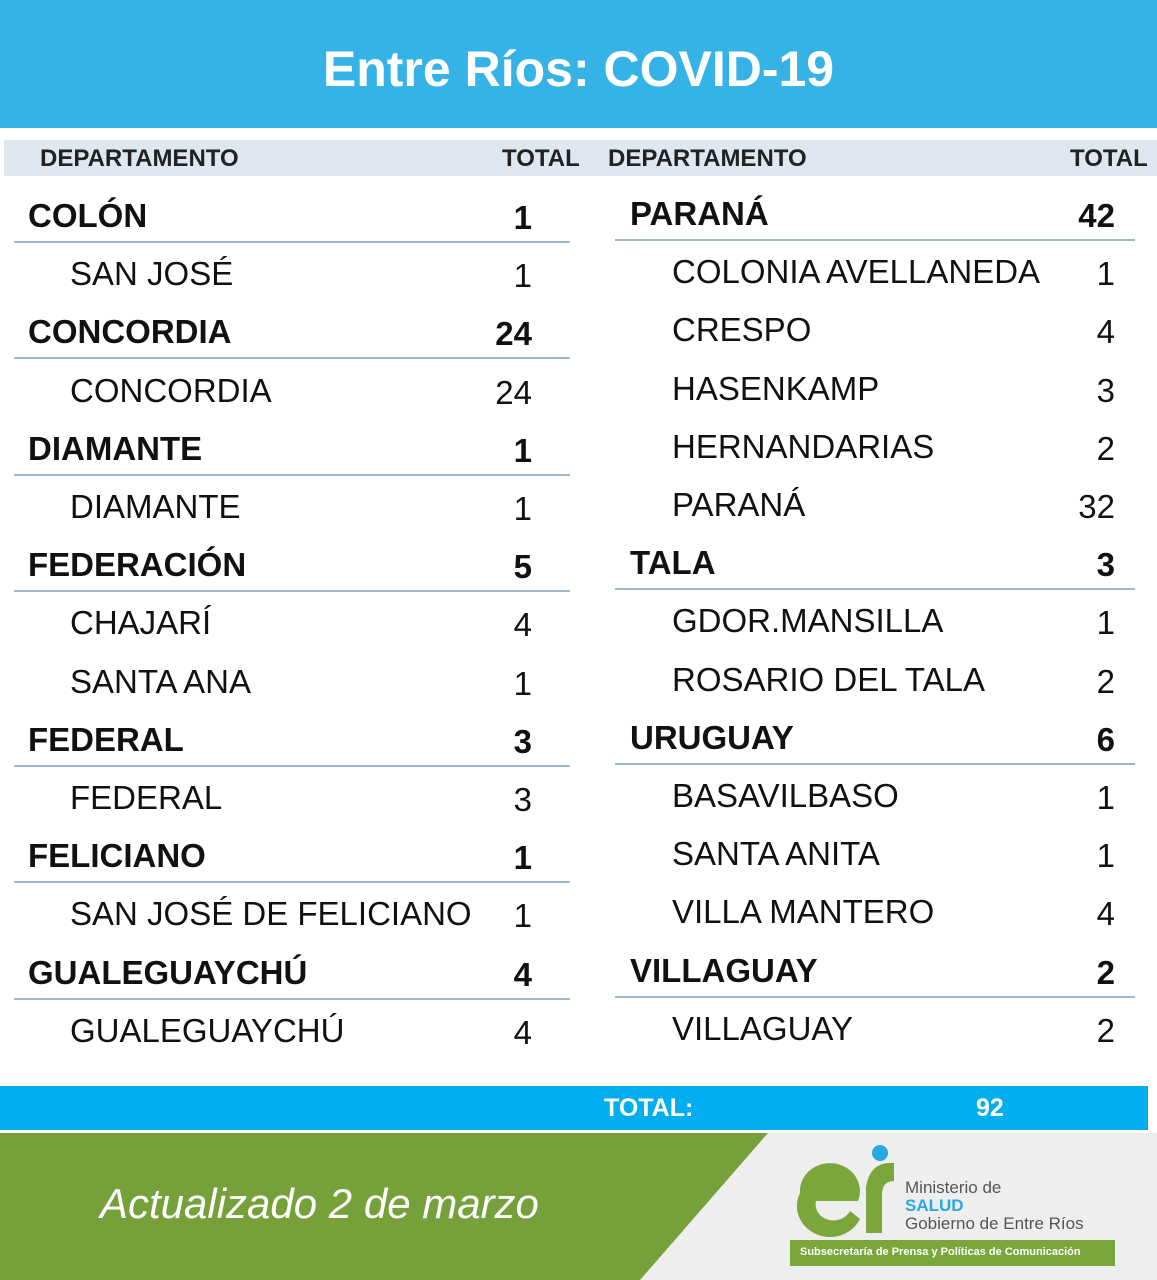 The height and width of the screenshot is (1280, 1157). What do you see at coordinates (171, 390) in the screenshot?
I see `locality-name: CONCORDIA` at bounding box center [171, 390].